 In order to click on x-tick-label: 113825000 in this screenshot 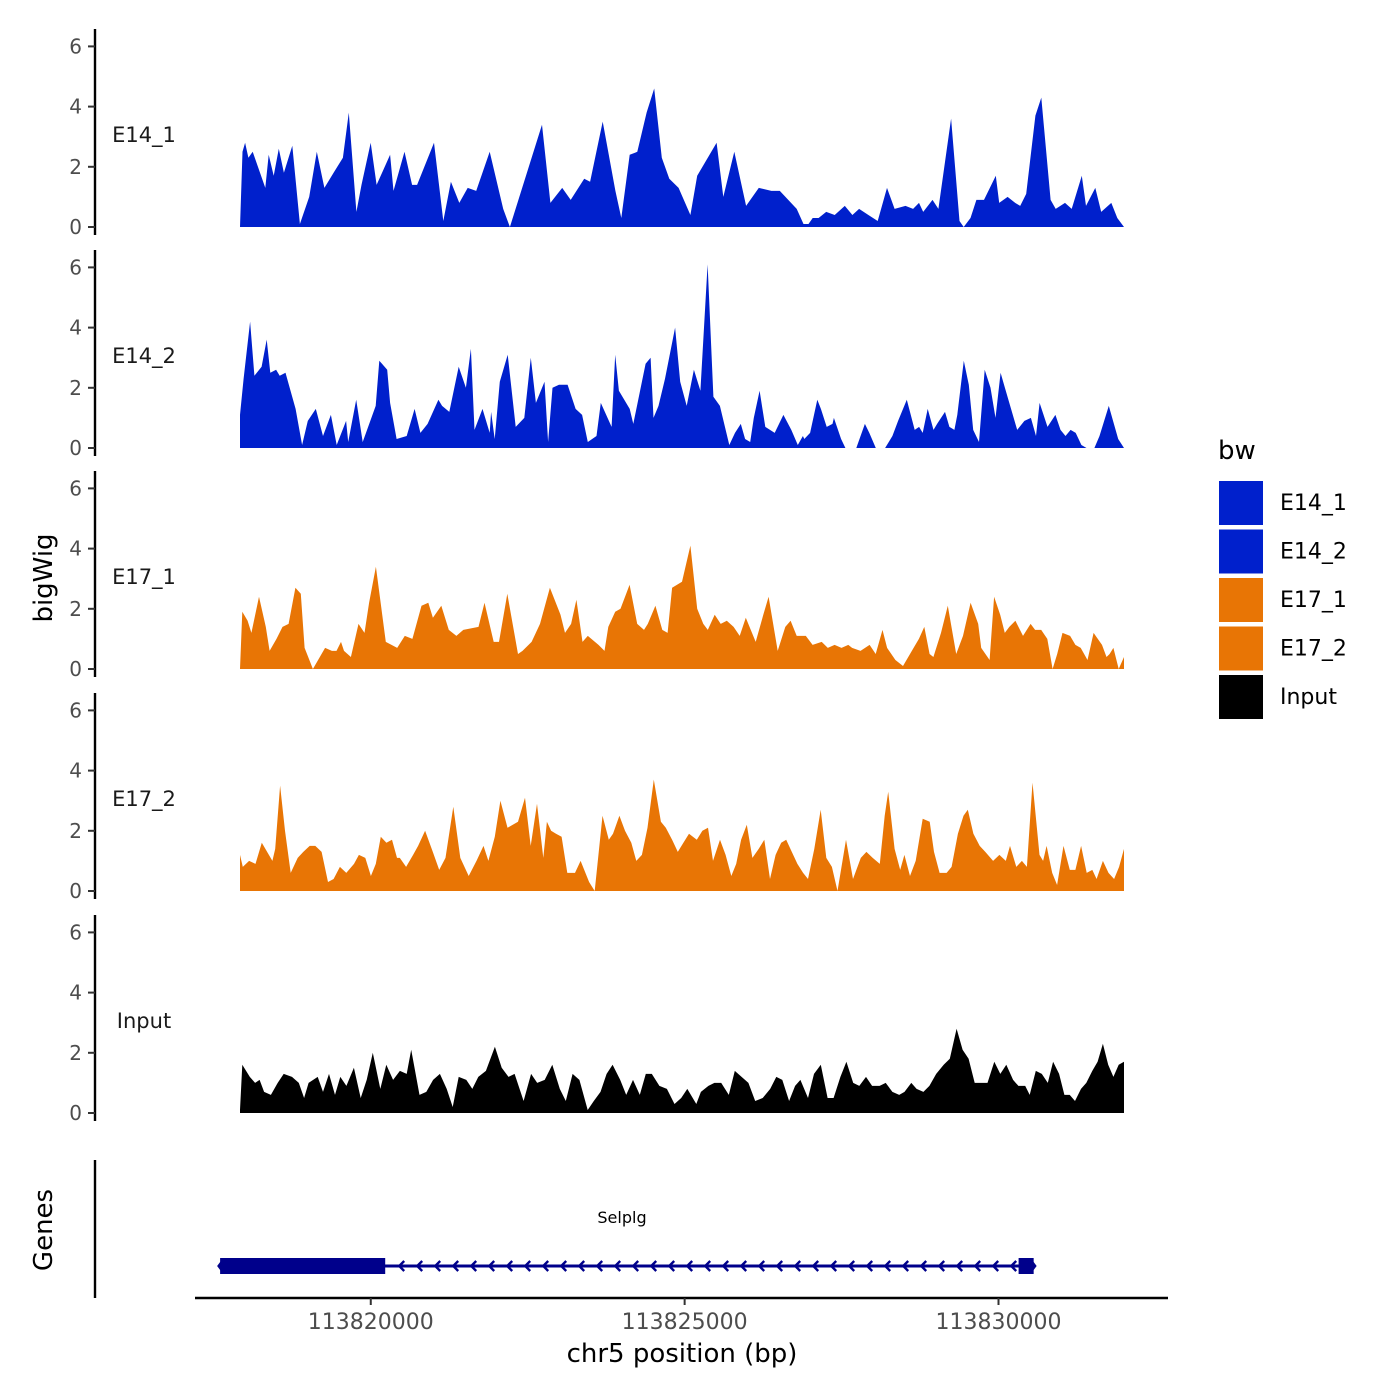, I will do `click(685, 1322)`.